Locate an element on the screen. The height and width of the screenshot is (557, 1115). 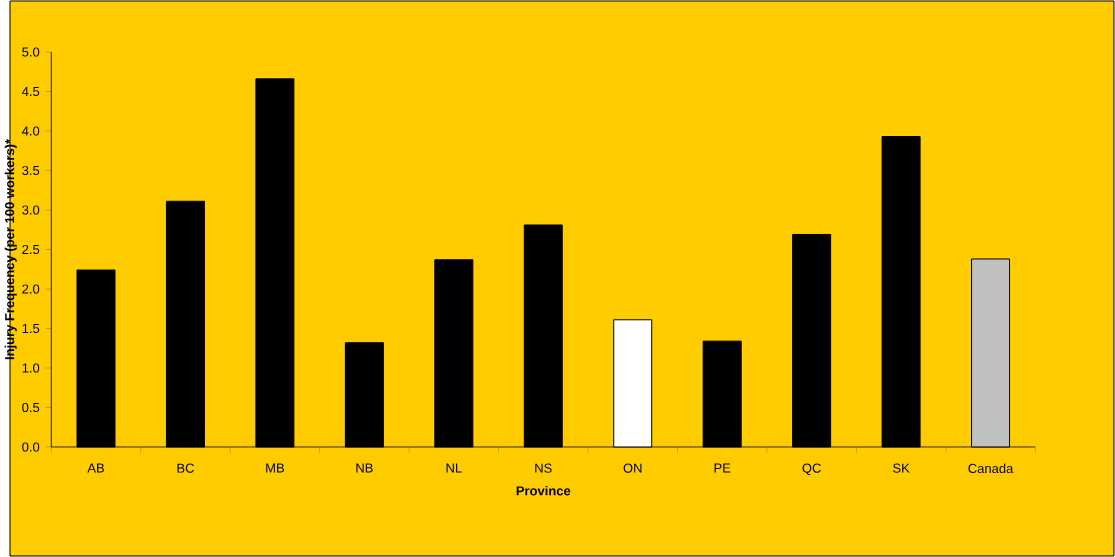
y-tick-label: 1.5 is located at coordinates (31, 328).